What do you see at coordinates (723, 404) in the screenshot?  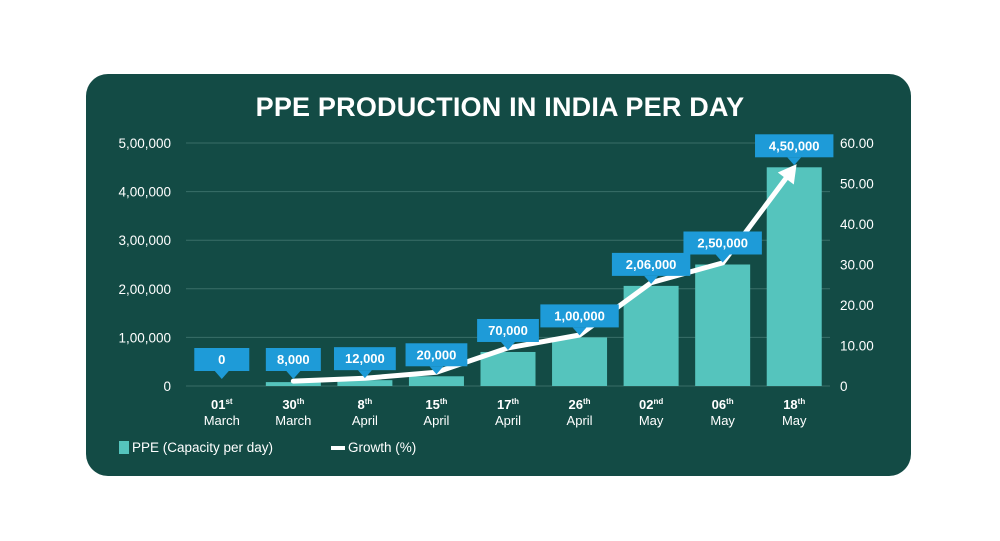 I see `x-tick-day: 06th` at bounding box center [723, 404].